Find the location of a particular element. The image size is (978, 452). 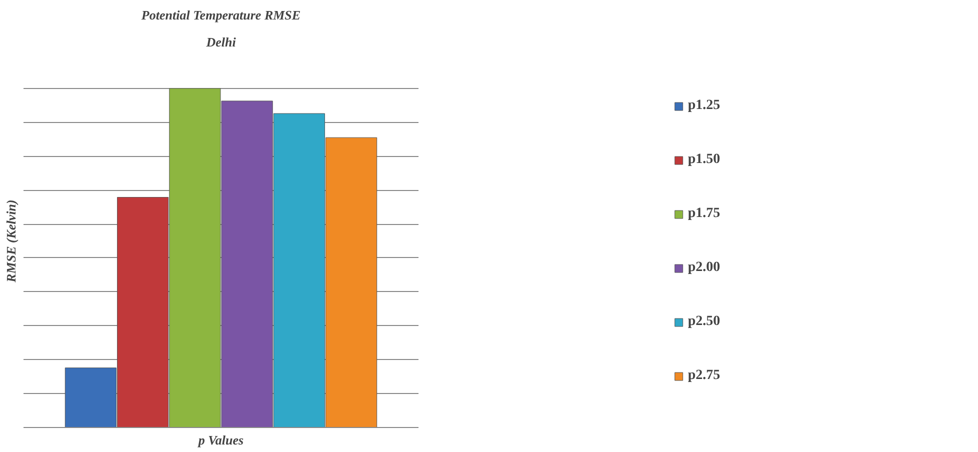

legend-label: p2.00 is located at coordinates (704, 268).